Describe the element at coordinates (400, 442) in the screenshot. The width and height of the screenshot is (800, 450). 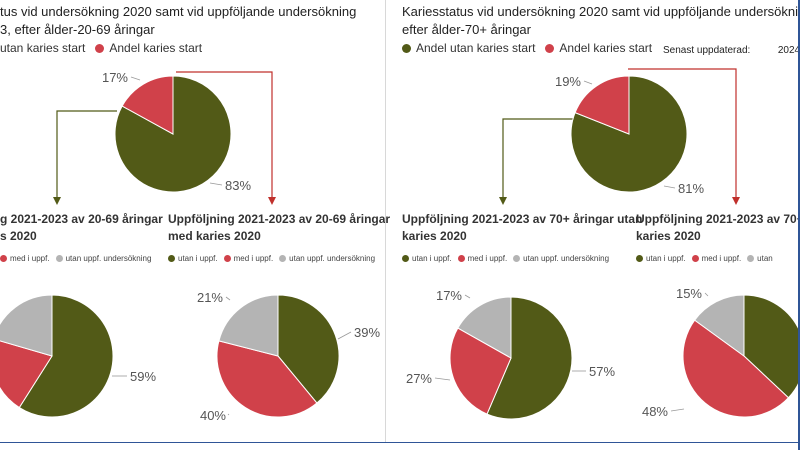
I see `bottom-frame-border` at that location.